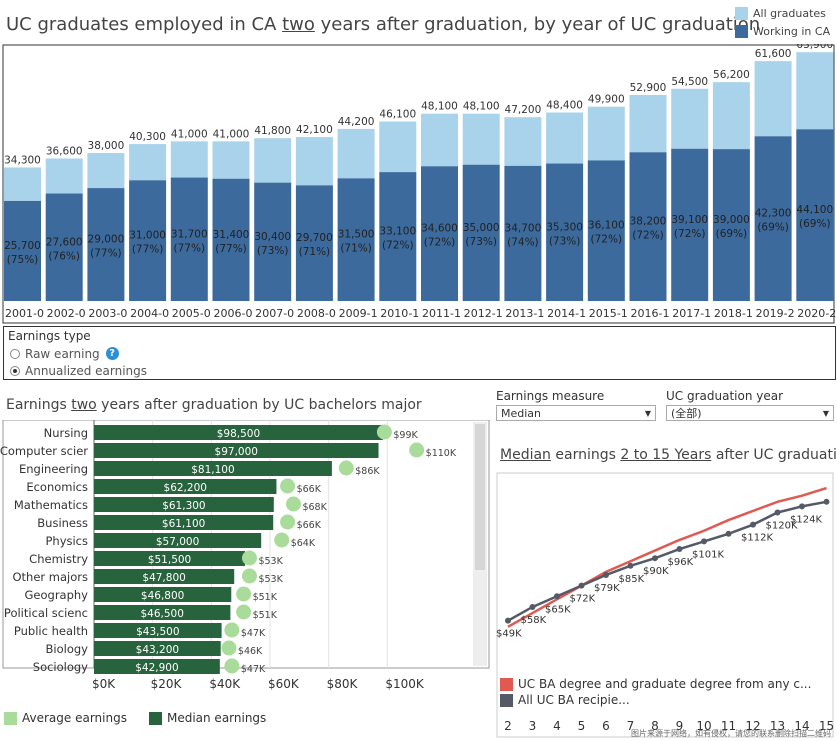 The height and width of the screenshot is (741, 837). What do you see at coordinates (64, 256) in the screenshot?
I see `label-pct-in-ca: (76%)` at bounding box center [64, 256].